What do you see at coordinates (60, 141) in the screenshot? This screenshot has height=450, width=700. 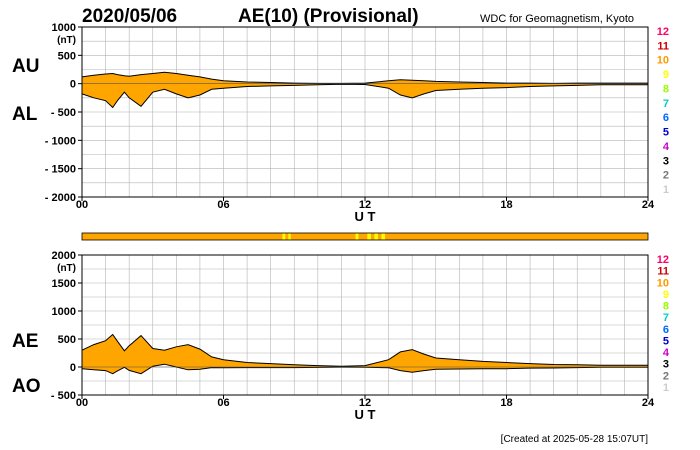 I see `y-tick-label: - 1000` at bounding box center [60, 141].